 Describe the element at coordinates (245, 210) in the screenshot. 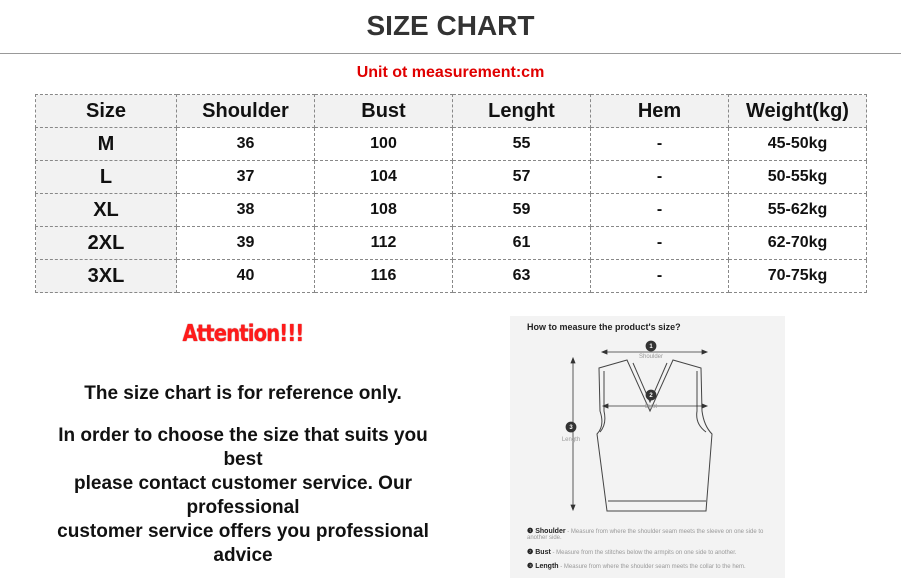

I see `table-cell: 38` at that location.